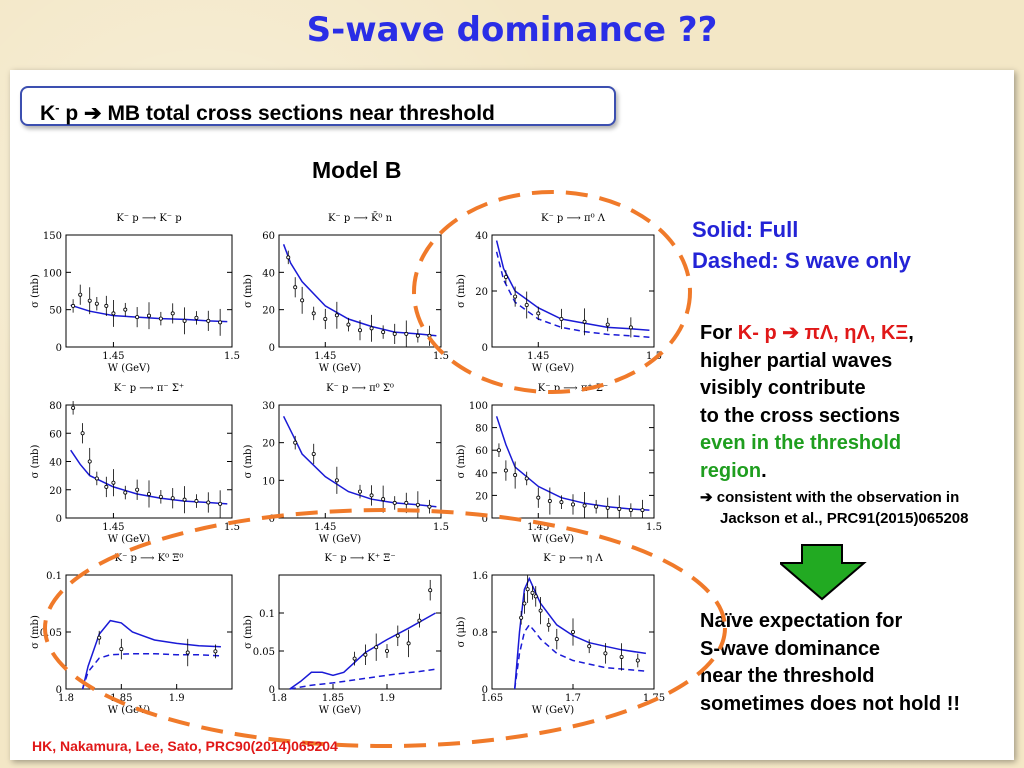 The height and width of the screenshot is (768, 1024). Describe the element at coordinates (55, 311) in the screenshot. I see `y-tick-label-0-1: 50` at that location.